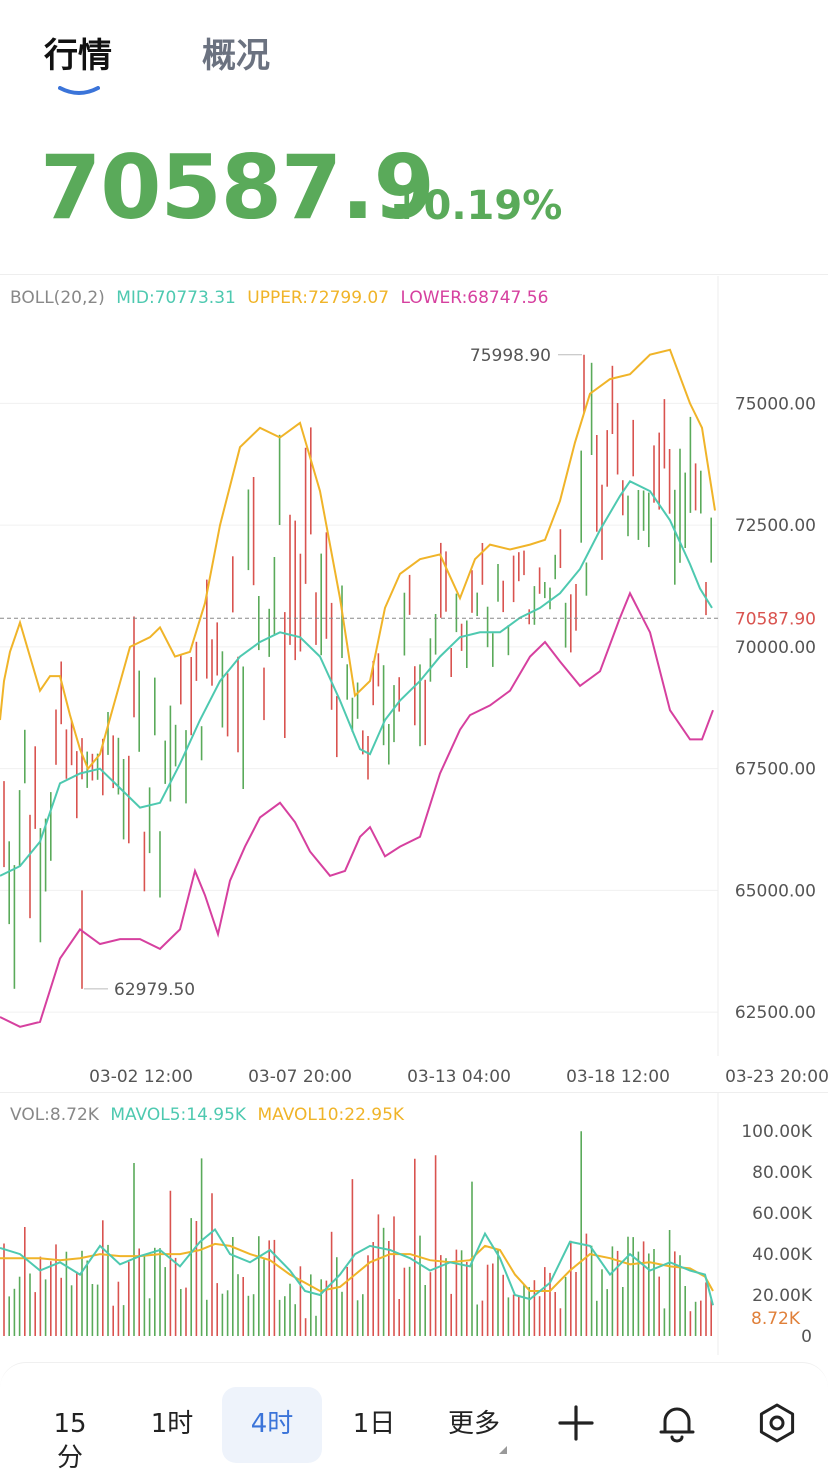 This screenshot has width=828, height=1482. I want to click on boll-legend-lower: LOWER:68747.56, so click(474, 298).